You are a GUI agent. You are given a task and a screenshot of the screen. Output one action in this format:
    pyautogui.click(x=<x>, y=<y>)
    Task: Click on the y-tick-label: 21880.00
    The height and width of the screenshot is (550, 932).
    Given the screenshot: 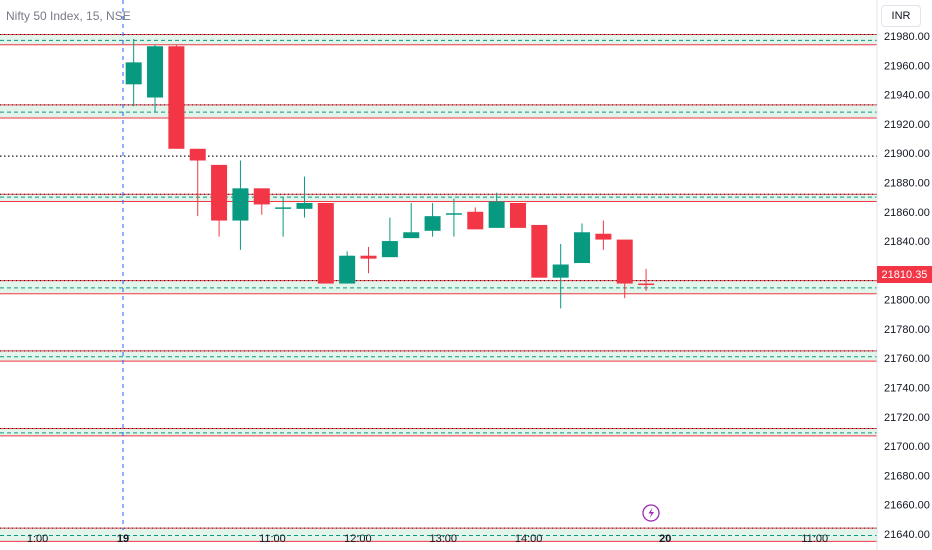 What is the action you would take?
    pyautogui.click(x=907, y=183)
    